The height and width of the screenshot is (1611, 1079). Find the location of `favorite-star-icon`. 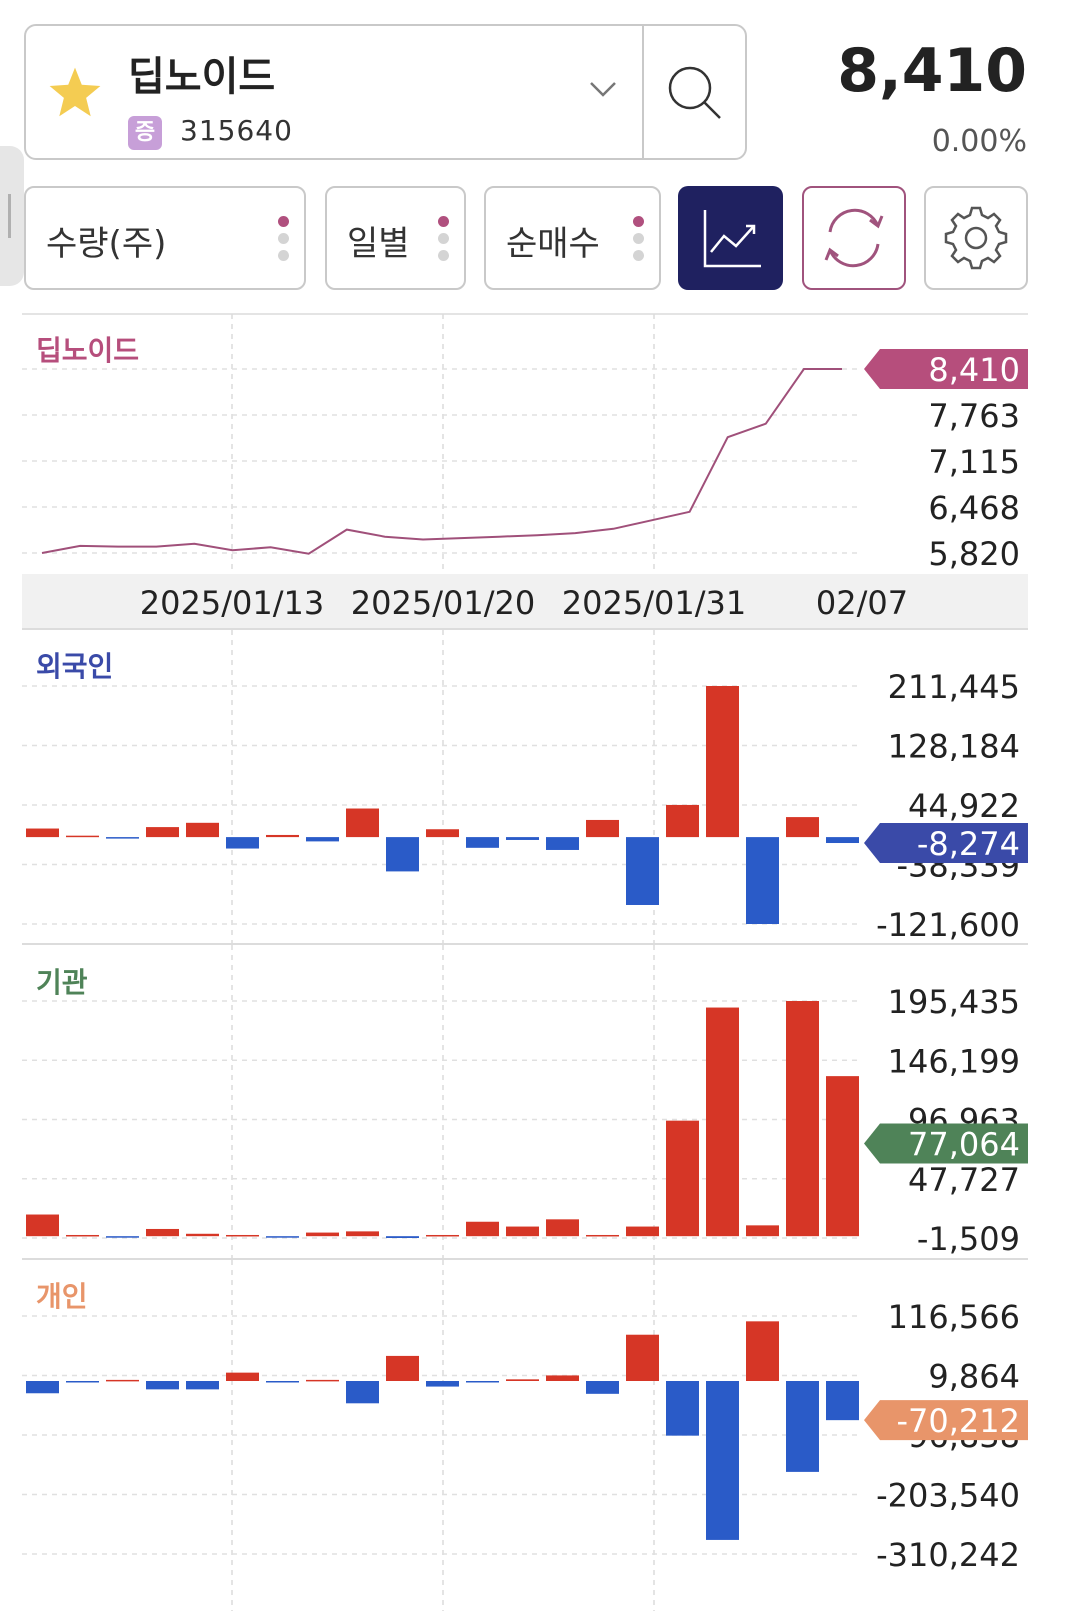

favorite-star-icon is located at coordinates (75, 93).